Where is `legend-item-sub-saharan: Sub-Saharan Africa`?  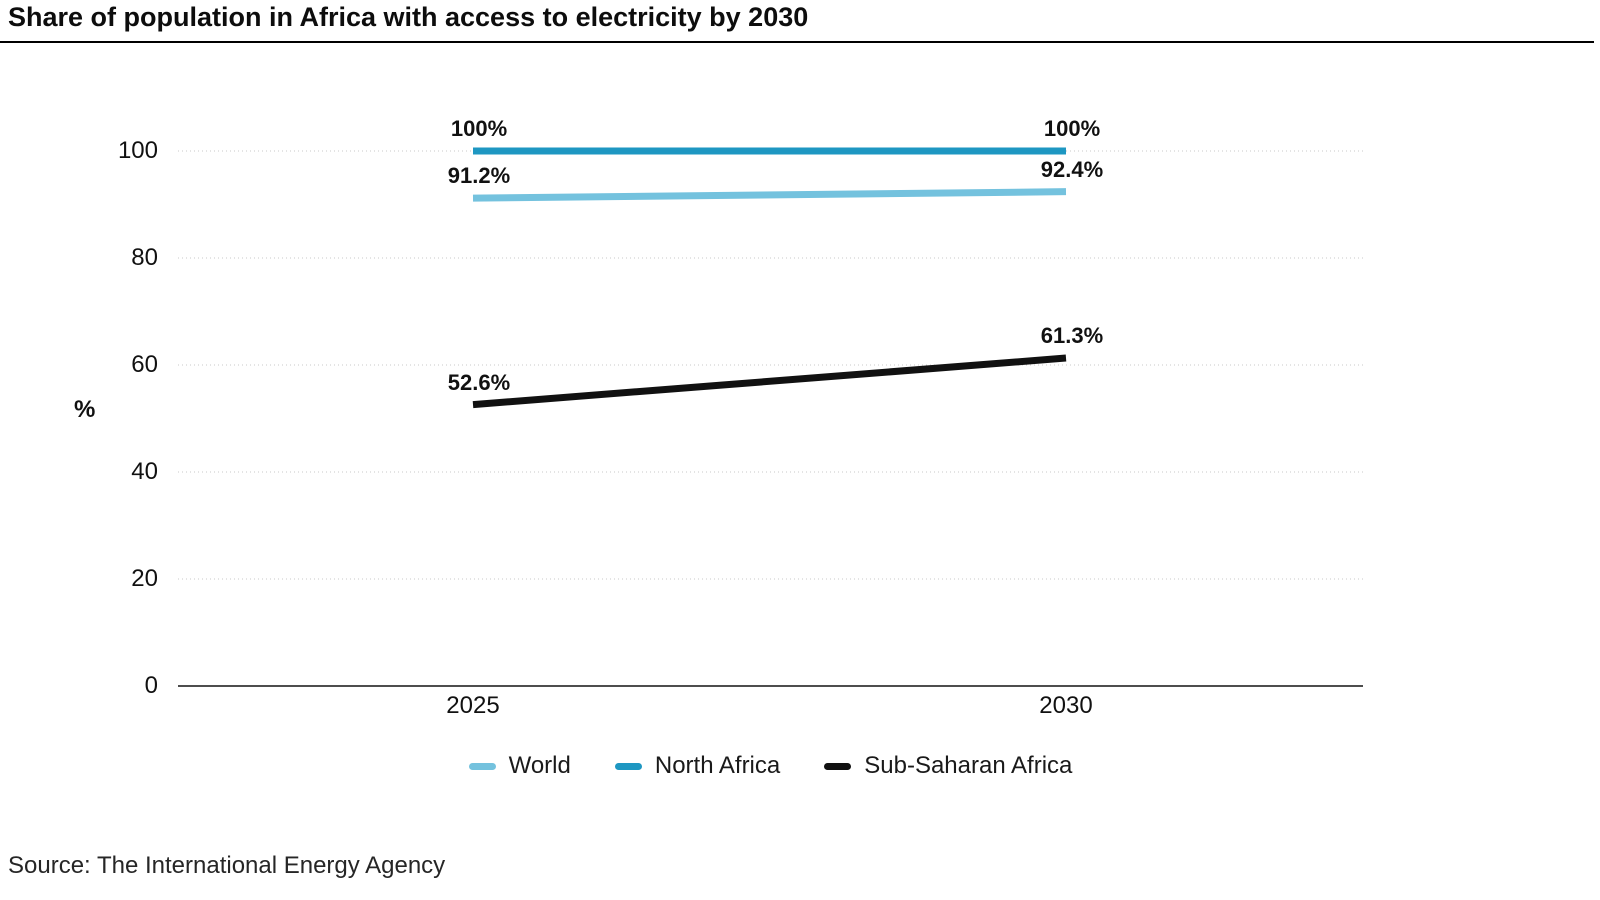 legend-item-sub-saharan: Sub-Saharan Africa is located at coordinates (948, 766).